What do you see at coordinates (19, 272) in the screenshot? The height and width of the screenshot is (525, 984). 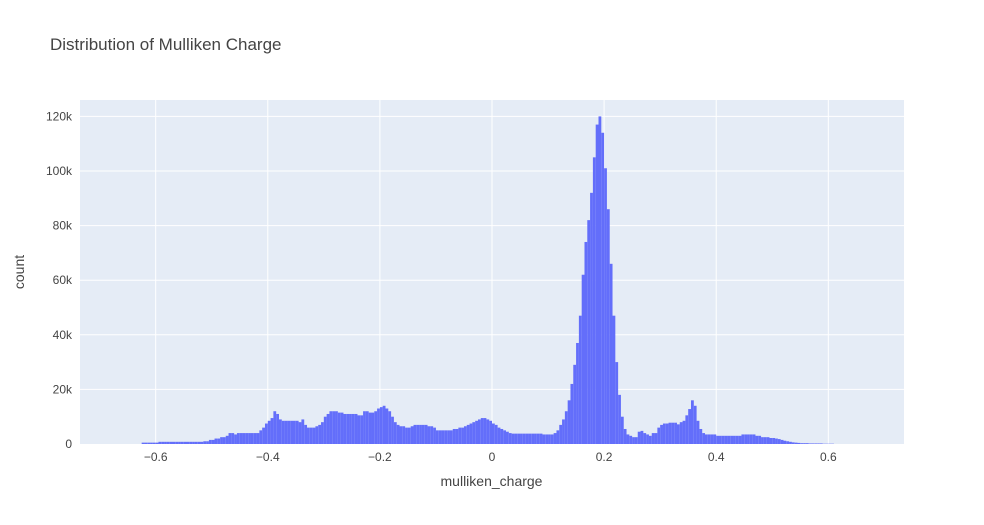 I see `y-axis-title: count` at bounding box center [19, 272].